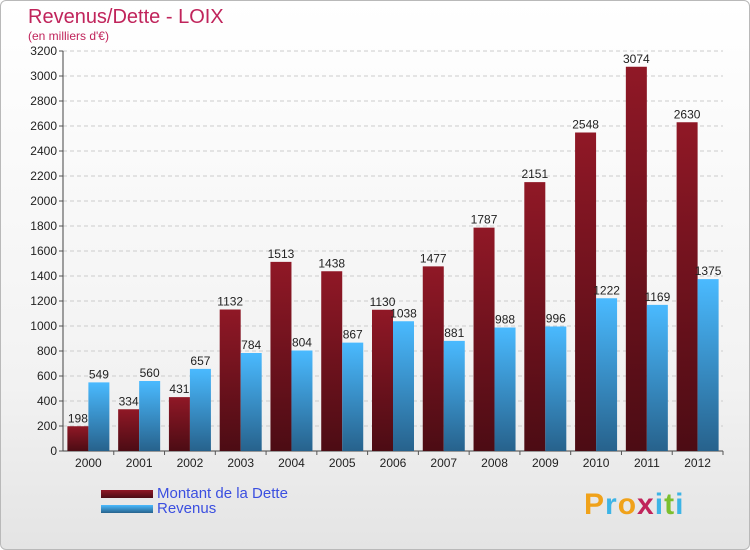  What do you see at coordinates (687, 114) in the screenshot?
I see `data-label-dette: 2630` at bounding box center [687, 114].